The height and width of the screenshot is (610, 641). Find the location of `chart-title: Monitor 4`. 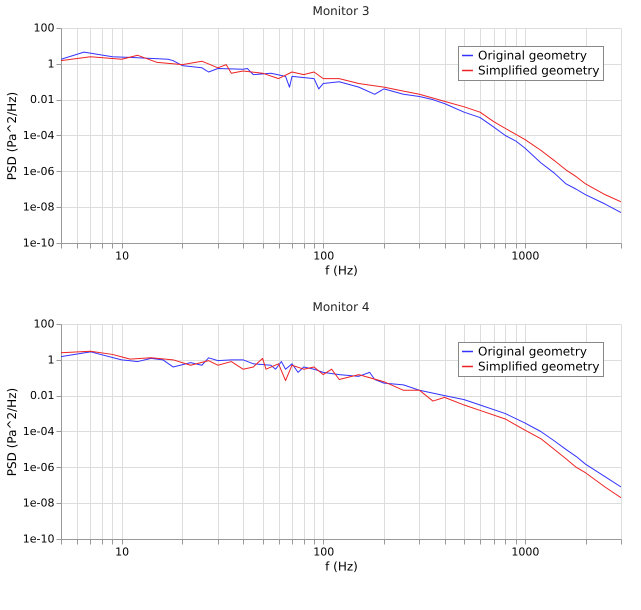

chart-title: Monitor 4 is located at coordinates (341, 307).